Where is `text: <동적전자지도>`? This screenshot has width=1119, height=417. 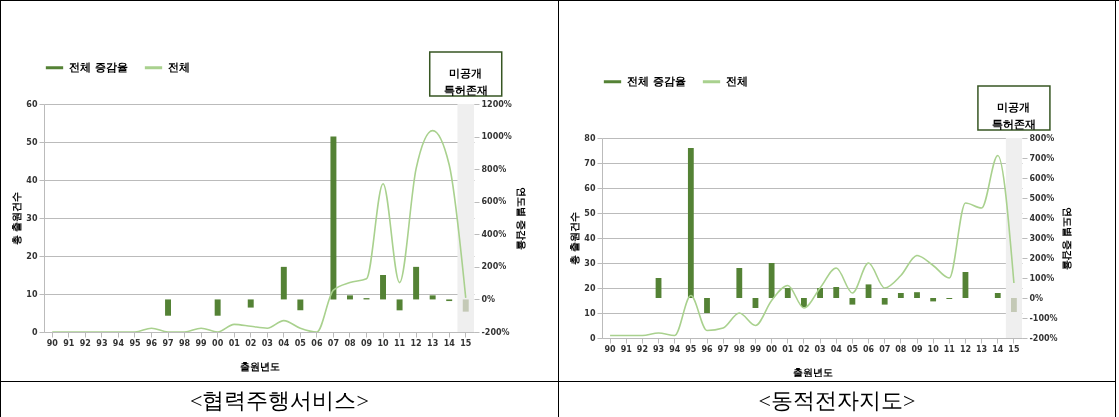
text: <동적전자지도> is located at coordinates (837, 399).